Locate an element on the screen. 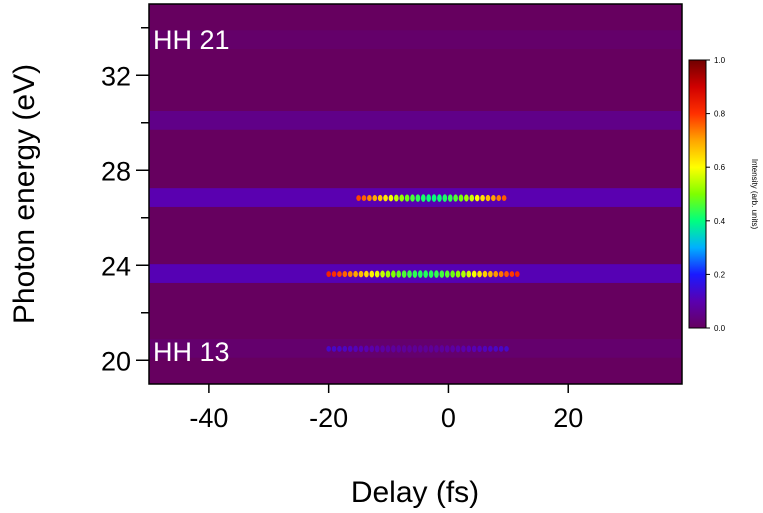 The image size is (763, 513). colorbar-label: Intensity (arb. units) is located at coordinates (754, 194).